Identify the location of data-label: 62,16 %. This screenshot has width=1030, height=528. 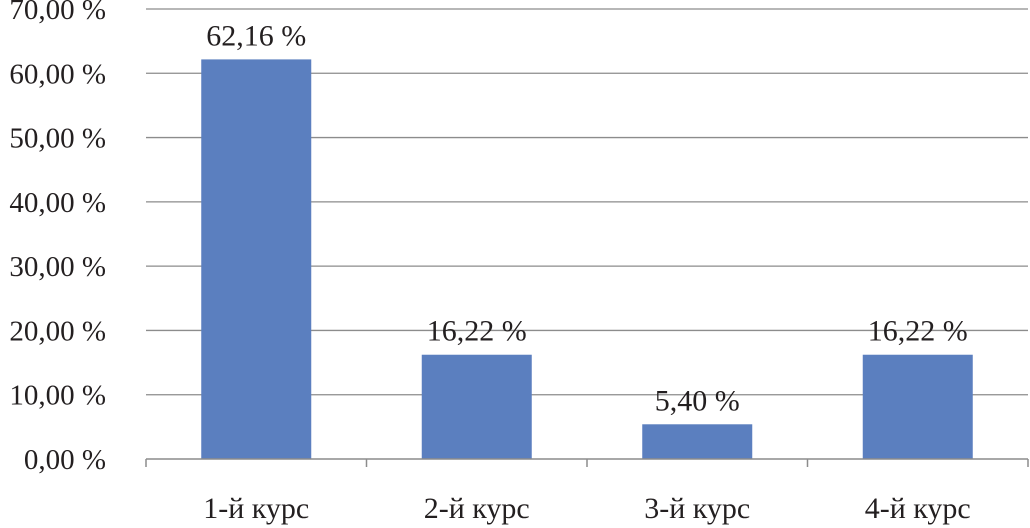
(256, 35).